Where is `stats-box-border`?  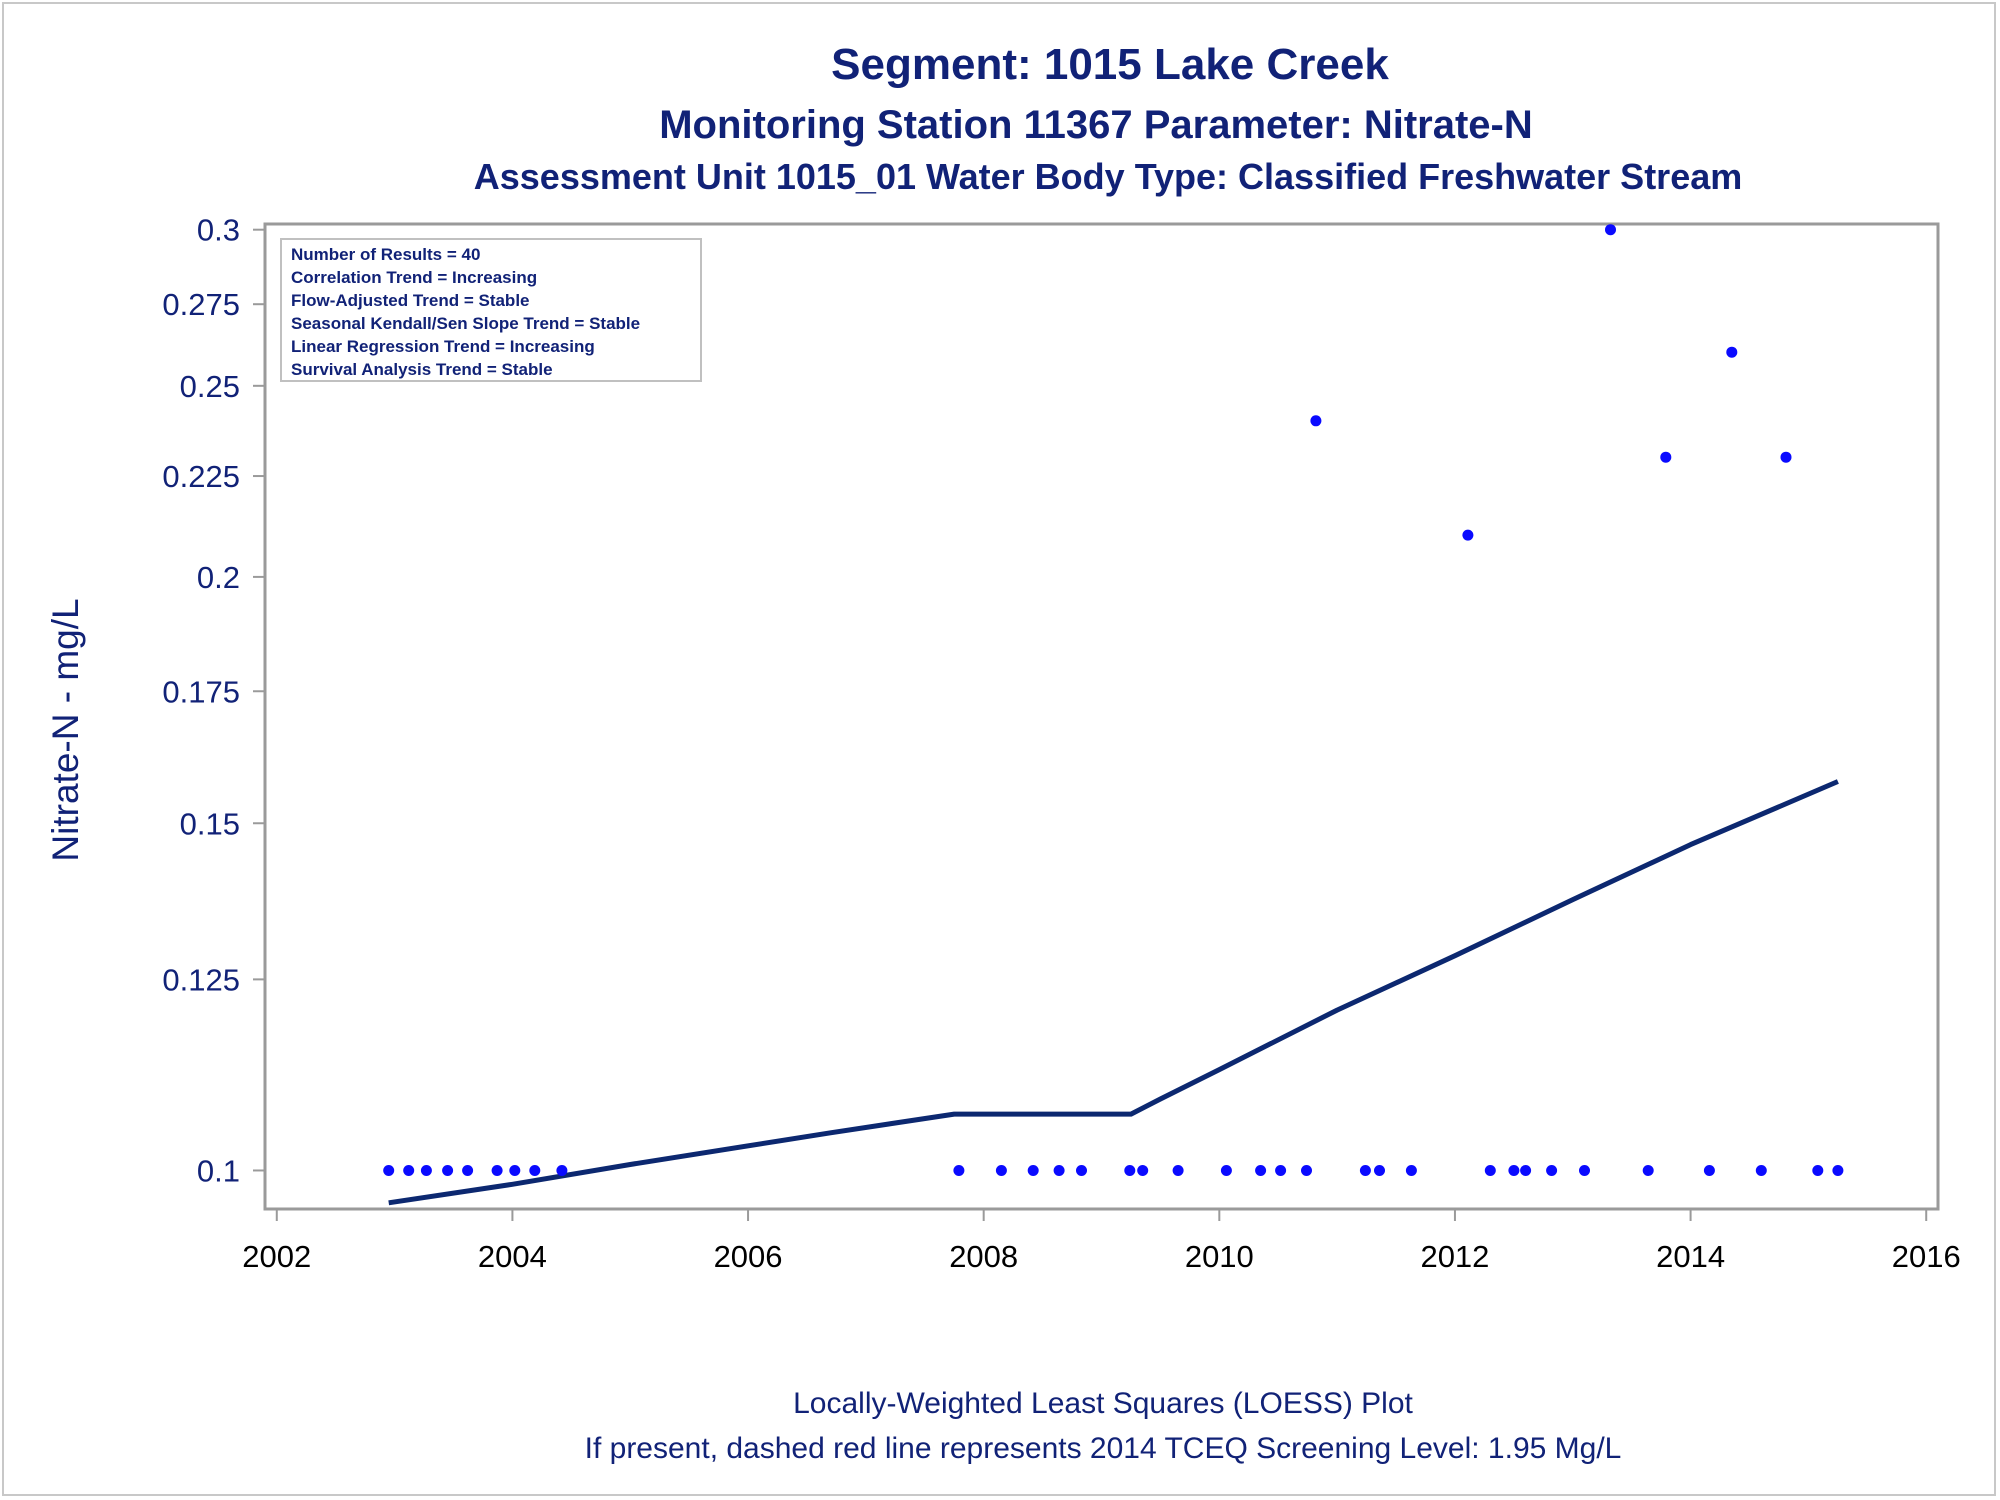 stats-box-border is located at coordinates (491, 310).